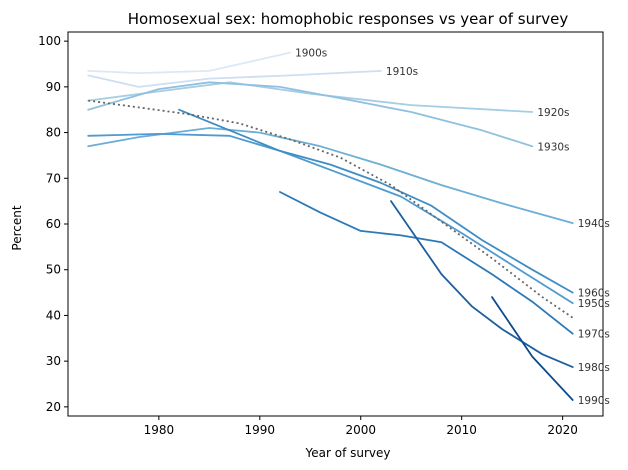 Image resolution: width=628 pixels, height=470 pixels. Describe the element at coordinates (594, 335) in the screenshot. I see `series-label-1970s: 1970s` at that location.